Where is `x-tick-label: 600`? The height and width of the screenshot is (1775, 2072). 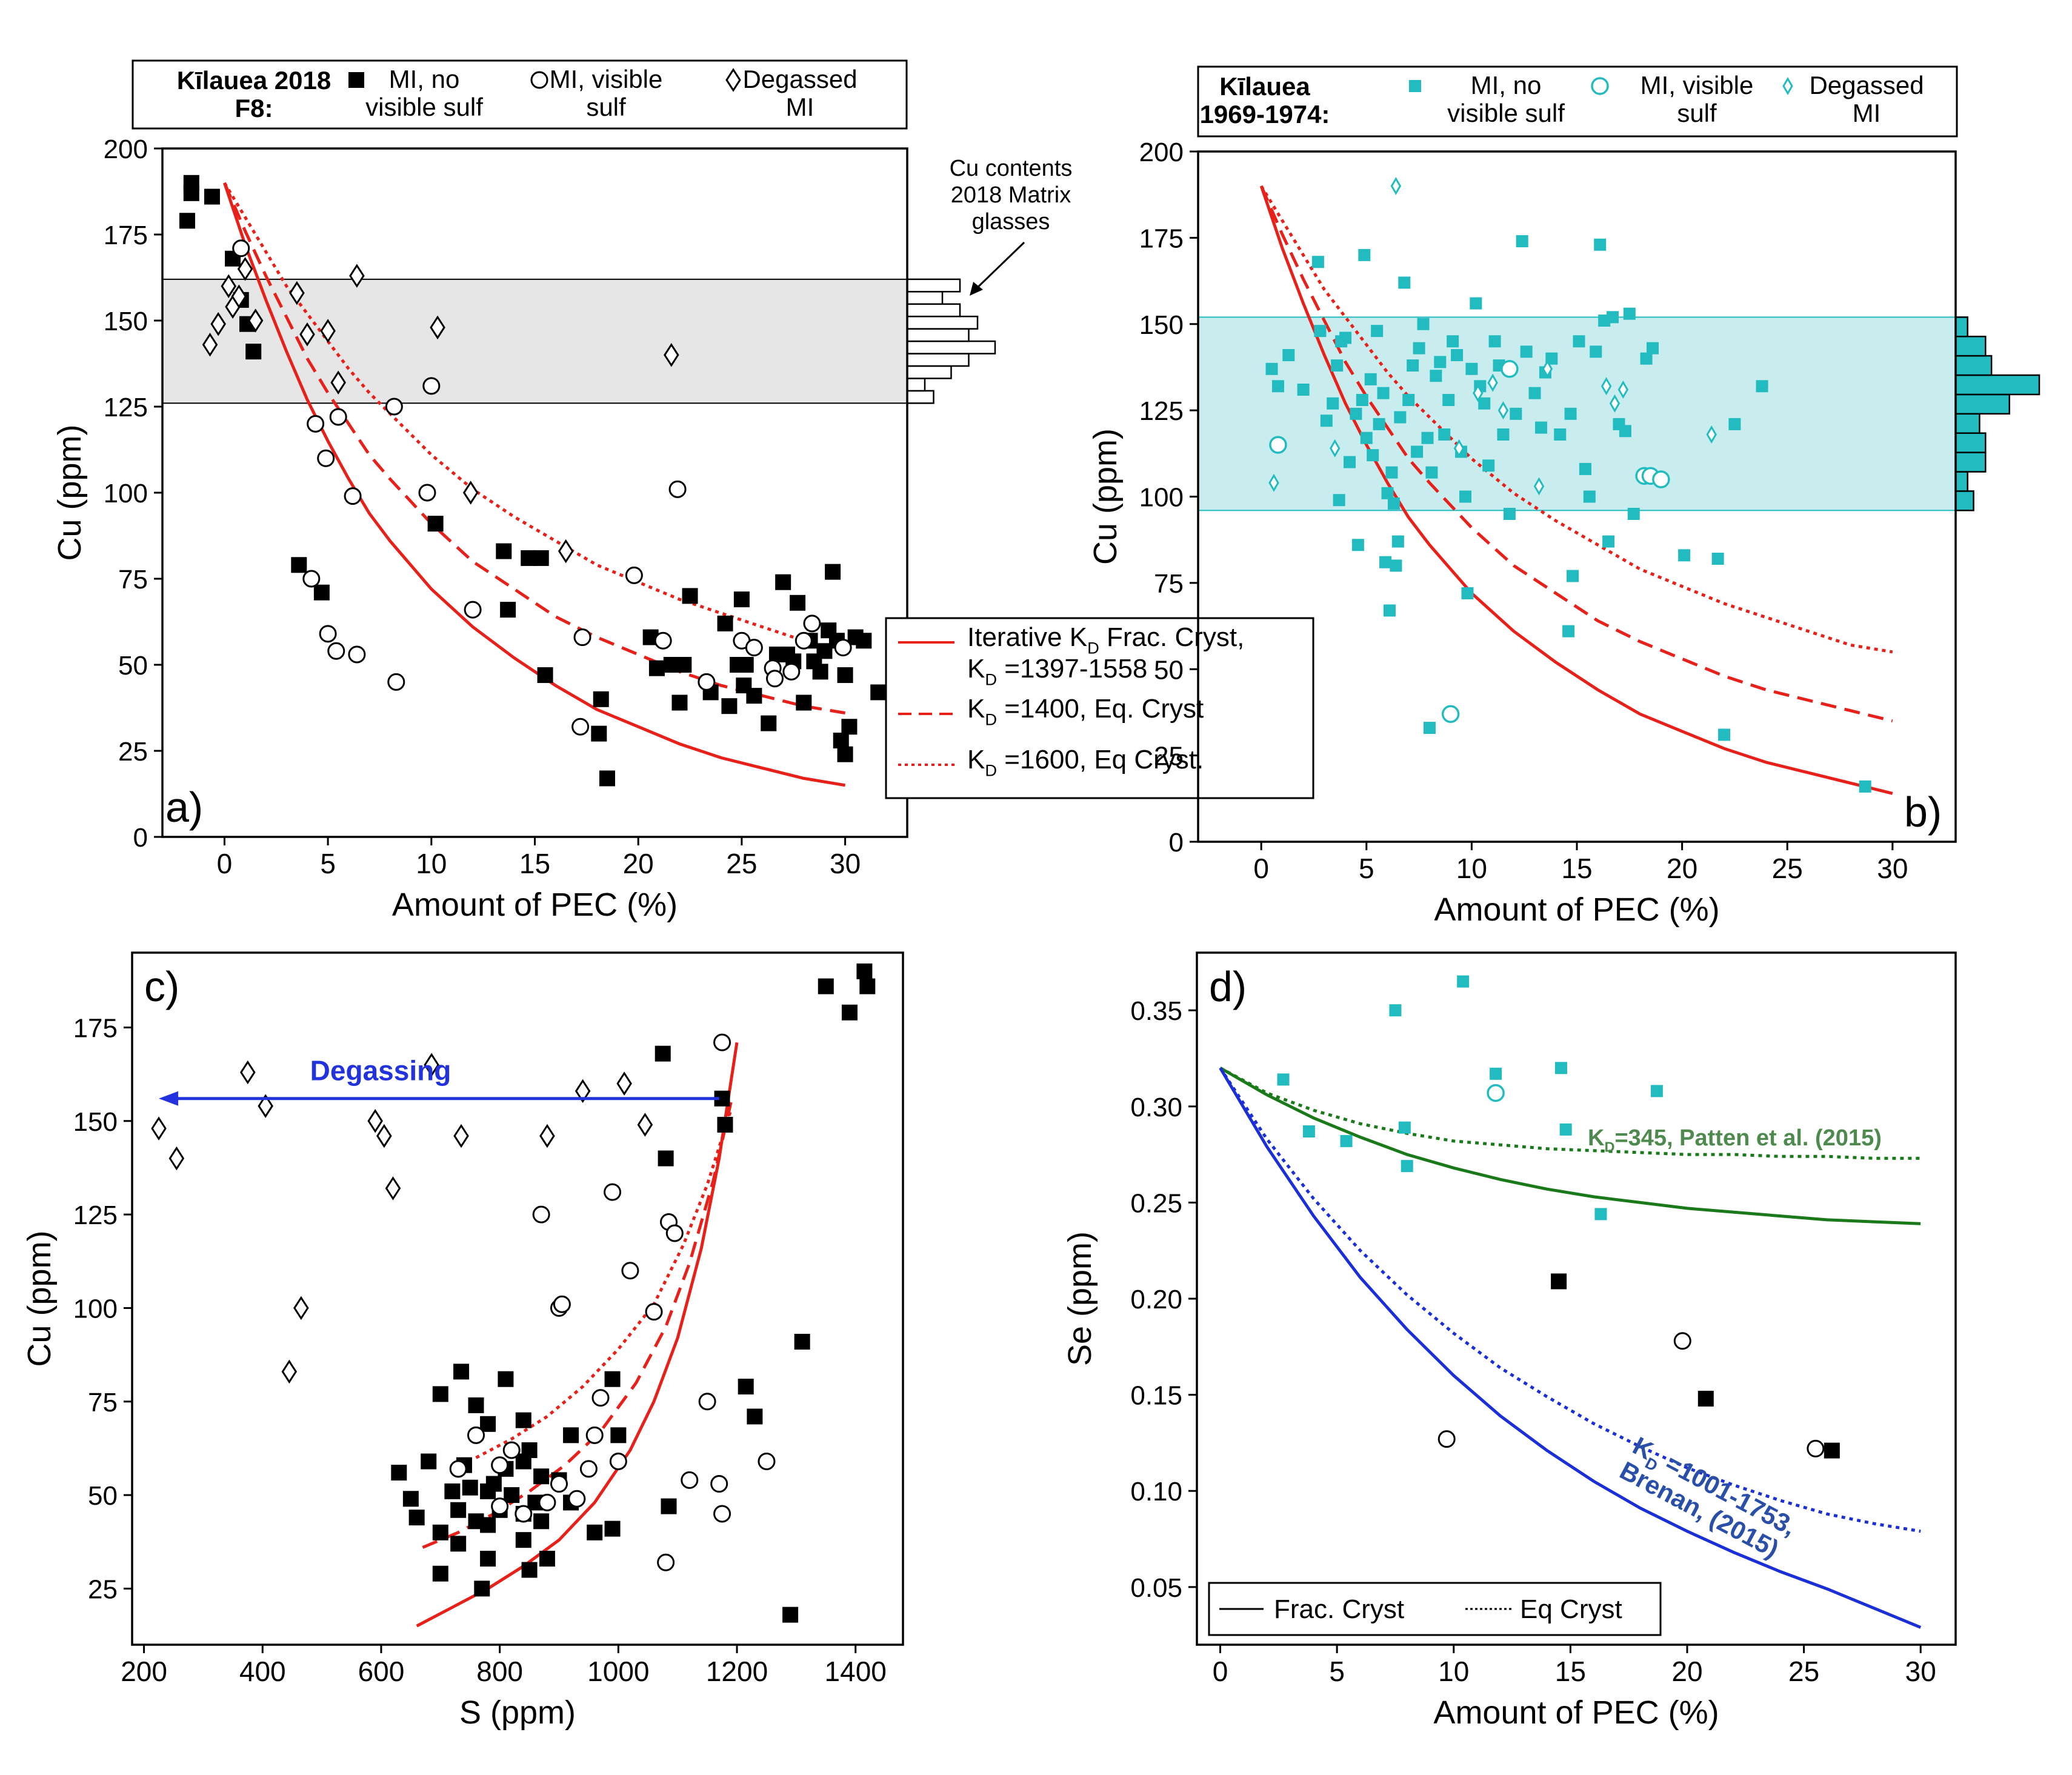 x-tick-label: 600 is located at coordinates (382, 1671).